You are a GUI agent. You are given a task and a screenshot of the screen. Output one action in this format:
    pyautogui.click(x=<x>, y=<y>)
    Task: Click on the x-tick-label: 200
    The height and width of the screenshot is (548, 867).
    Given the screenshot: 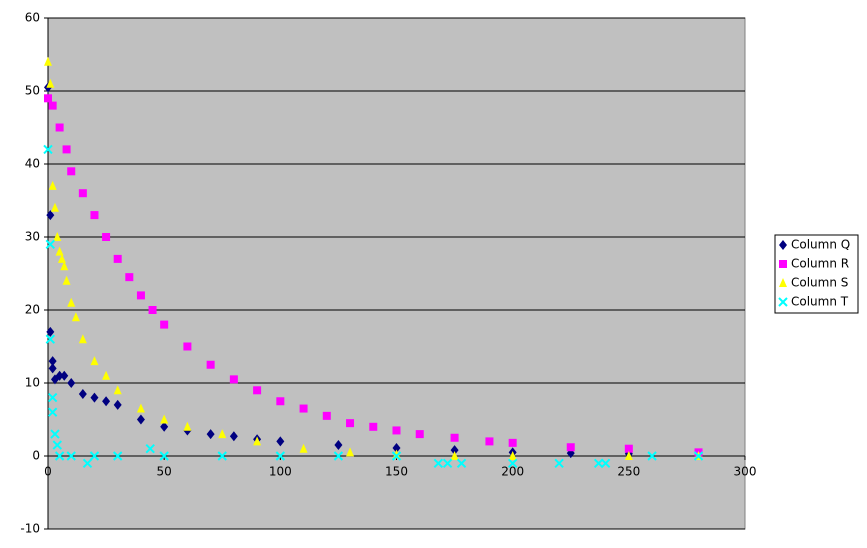 What is the action you would take?
    pyautogui.click(x=512, y=472)
    